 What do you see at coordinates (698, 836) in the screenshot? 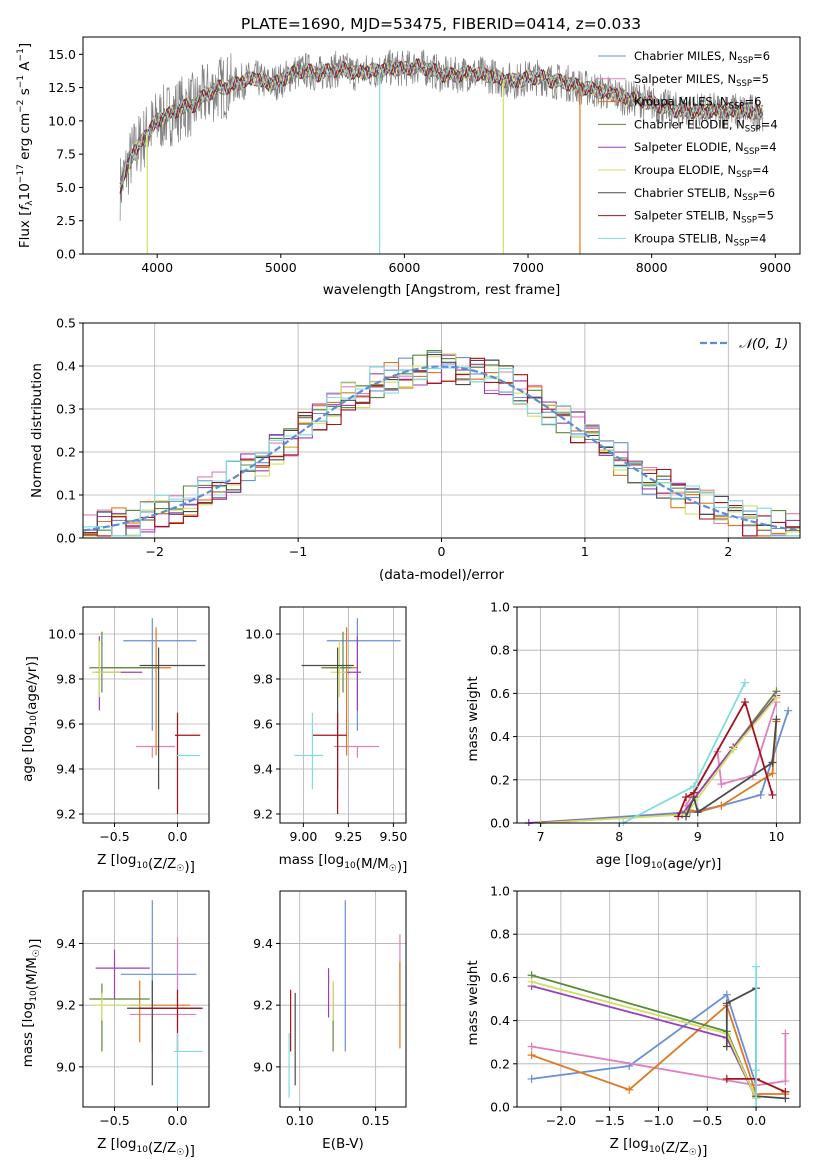
I see `x-tick-label: 9` at bounding box center [698, 836].